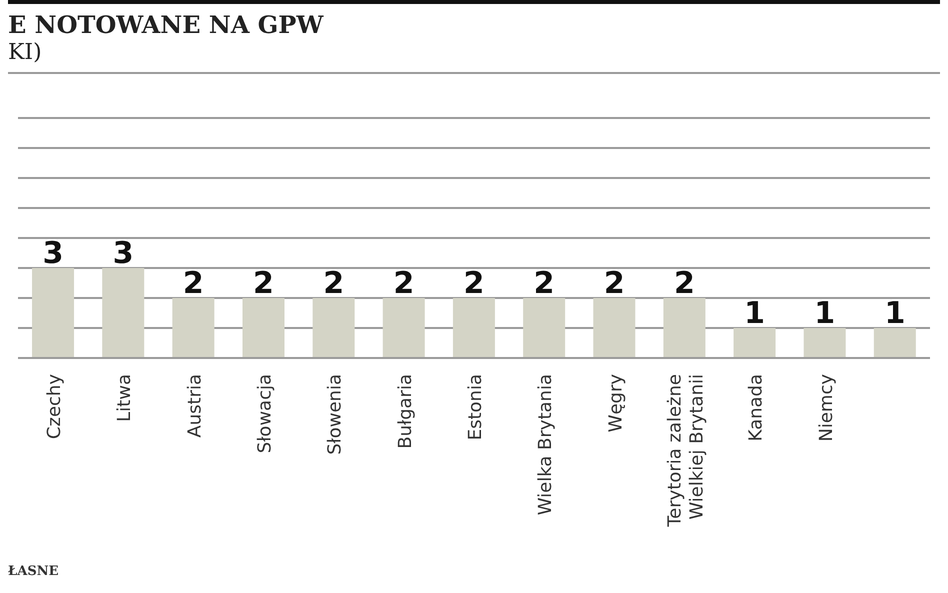 This screenshot has width=948, height=593. Describe the element at coordinates (756, 408) in the screenshot. I see `x-tick-label: Kanada` at that location.